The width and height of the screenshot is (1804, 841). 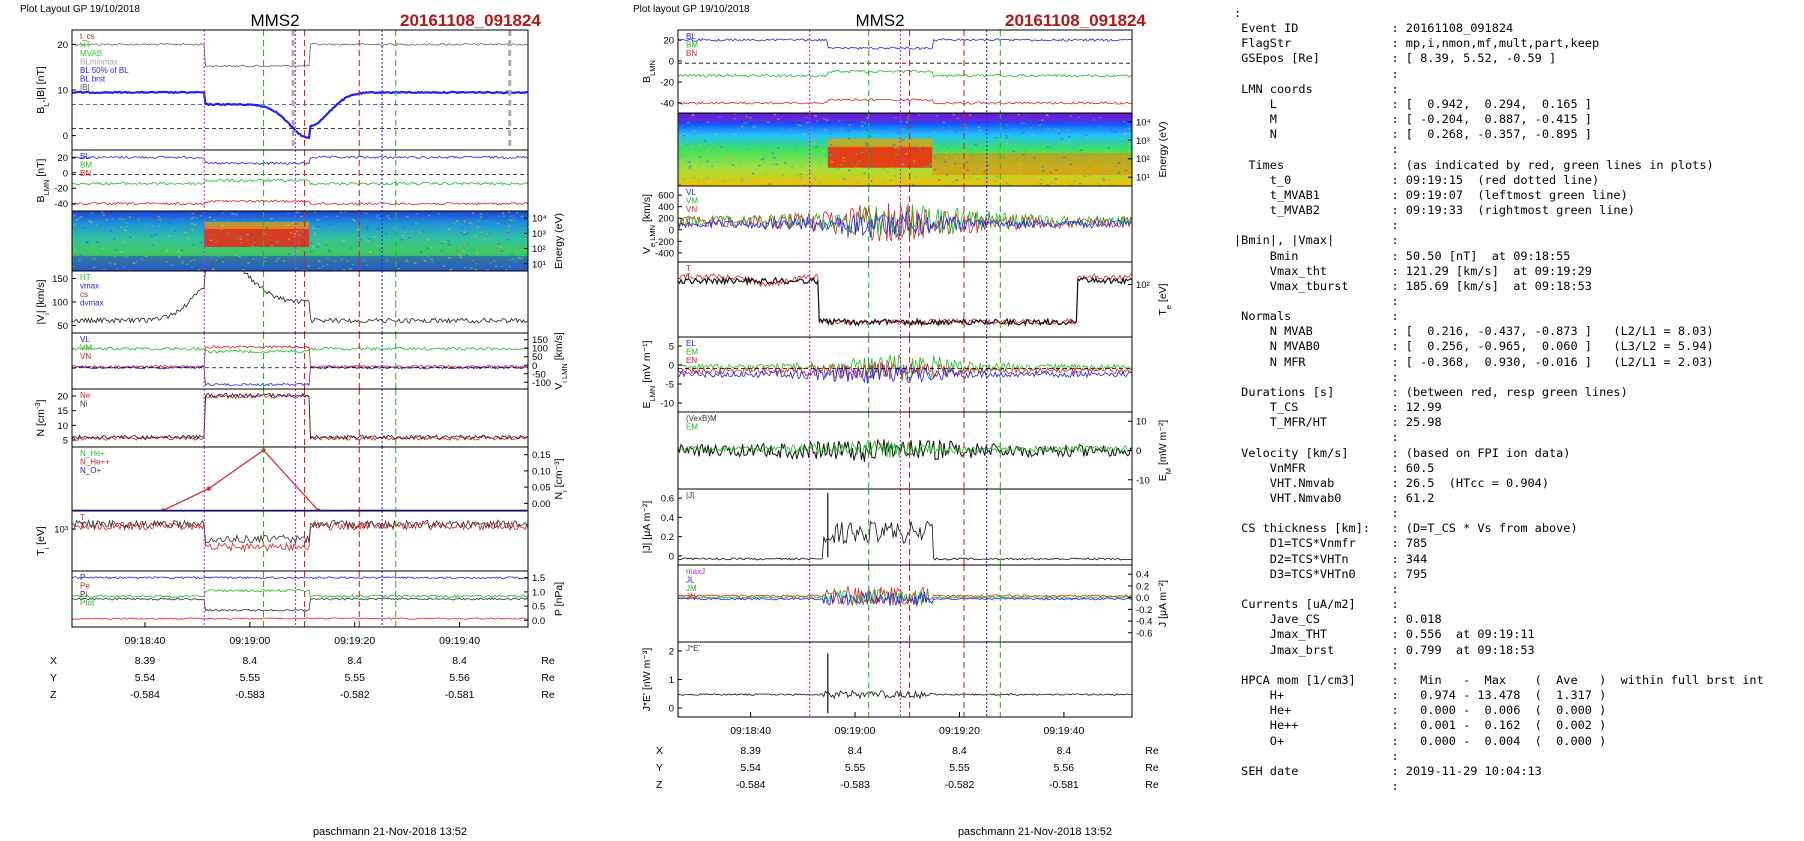 What do you see at coordinates (691, 53) in the screenshot?
I see `legend-entry: BN` at bounding box center [691, 53].